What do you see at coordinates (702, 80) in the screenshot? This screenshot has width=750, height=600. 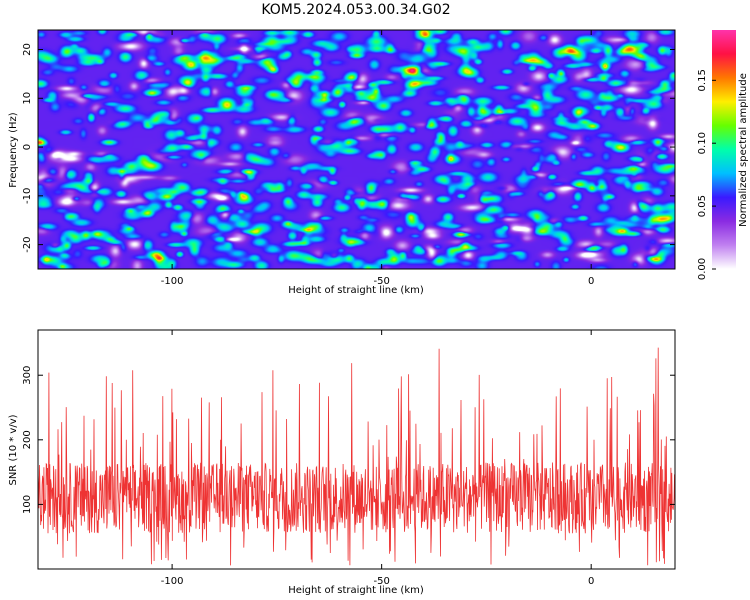 I see `colorbar-tick-label: 0.15` at bounding box center [702, 80].